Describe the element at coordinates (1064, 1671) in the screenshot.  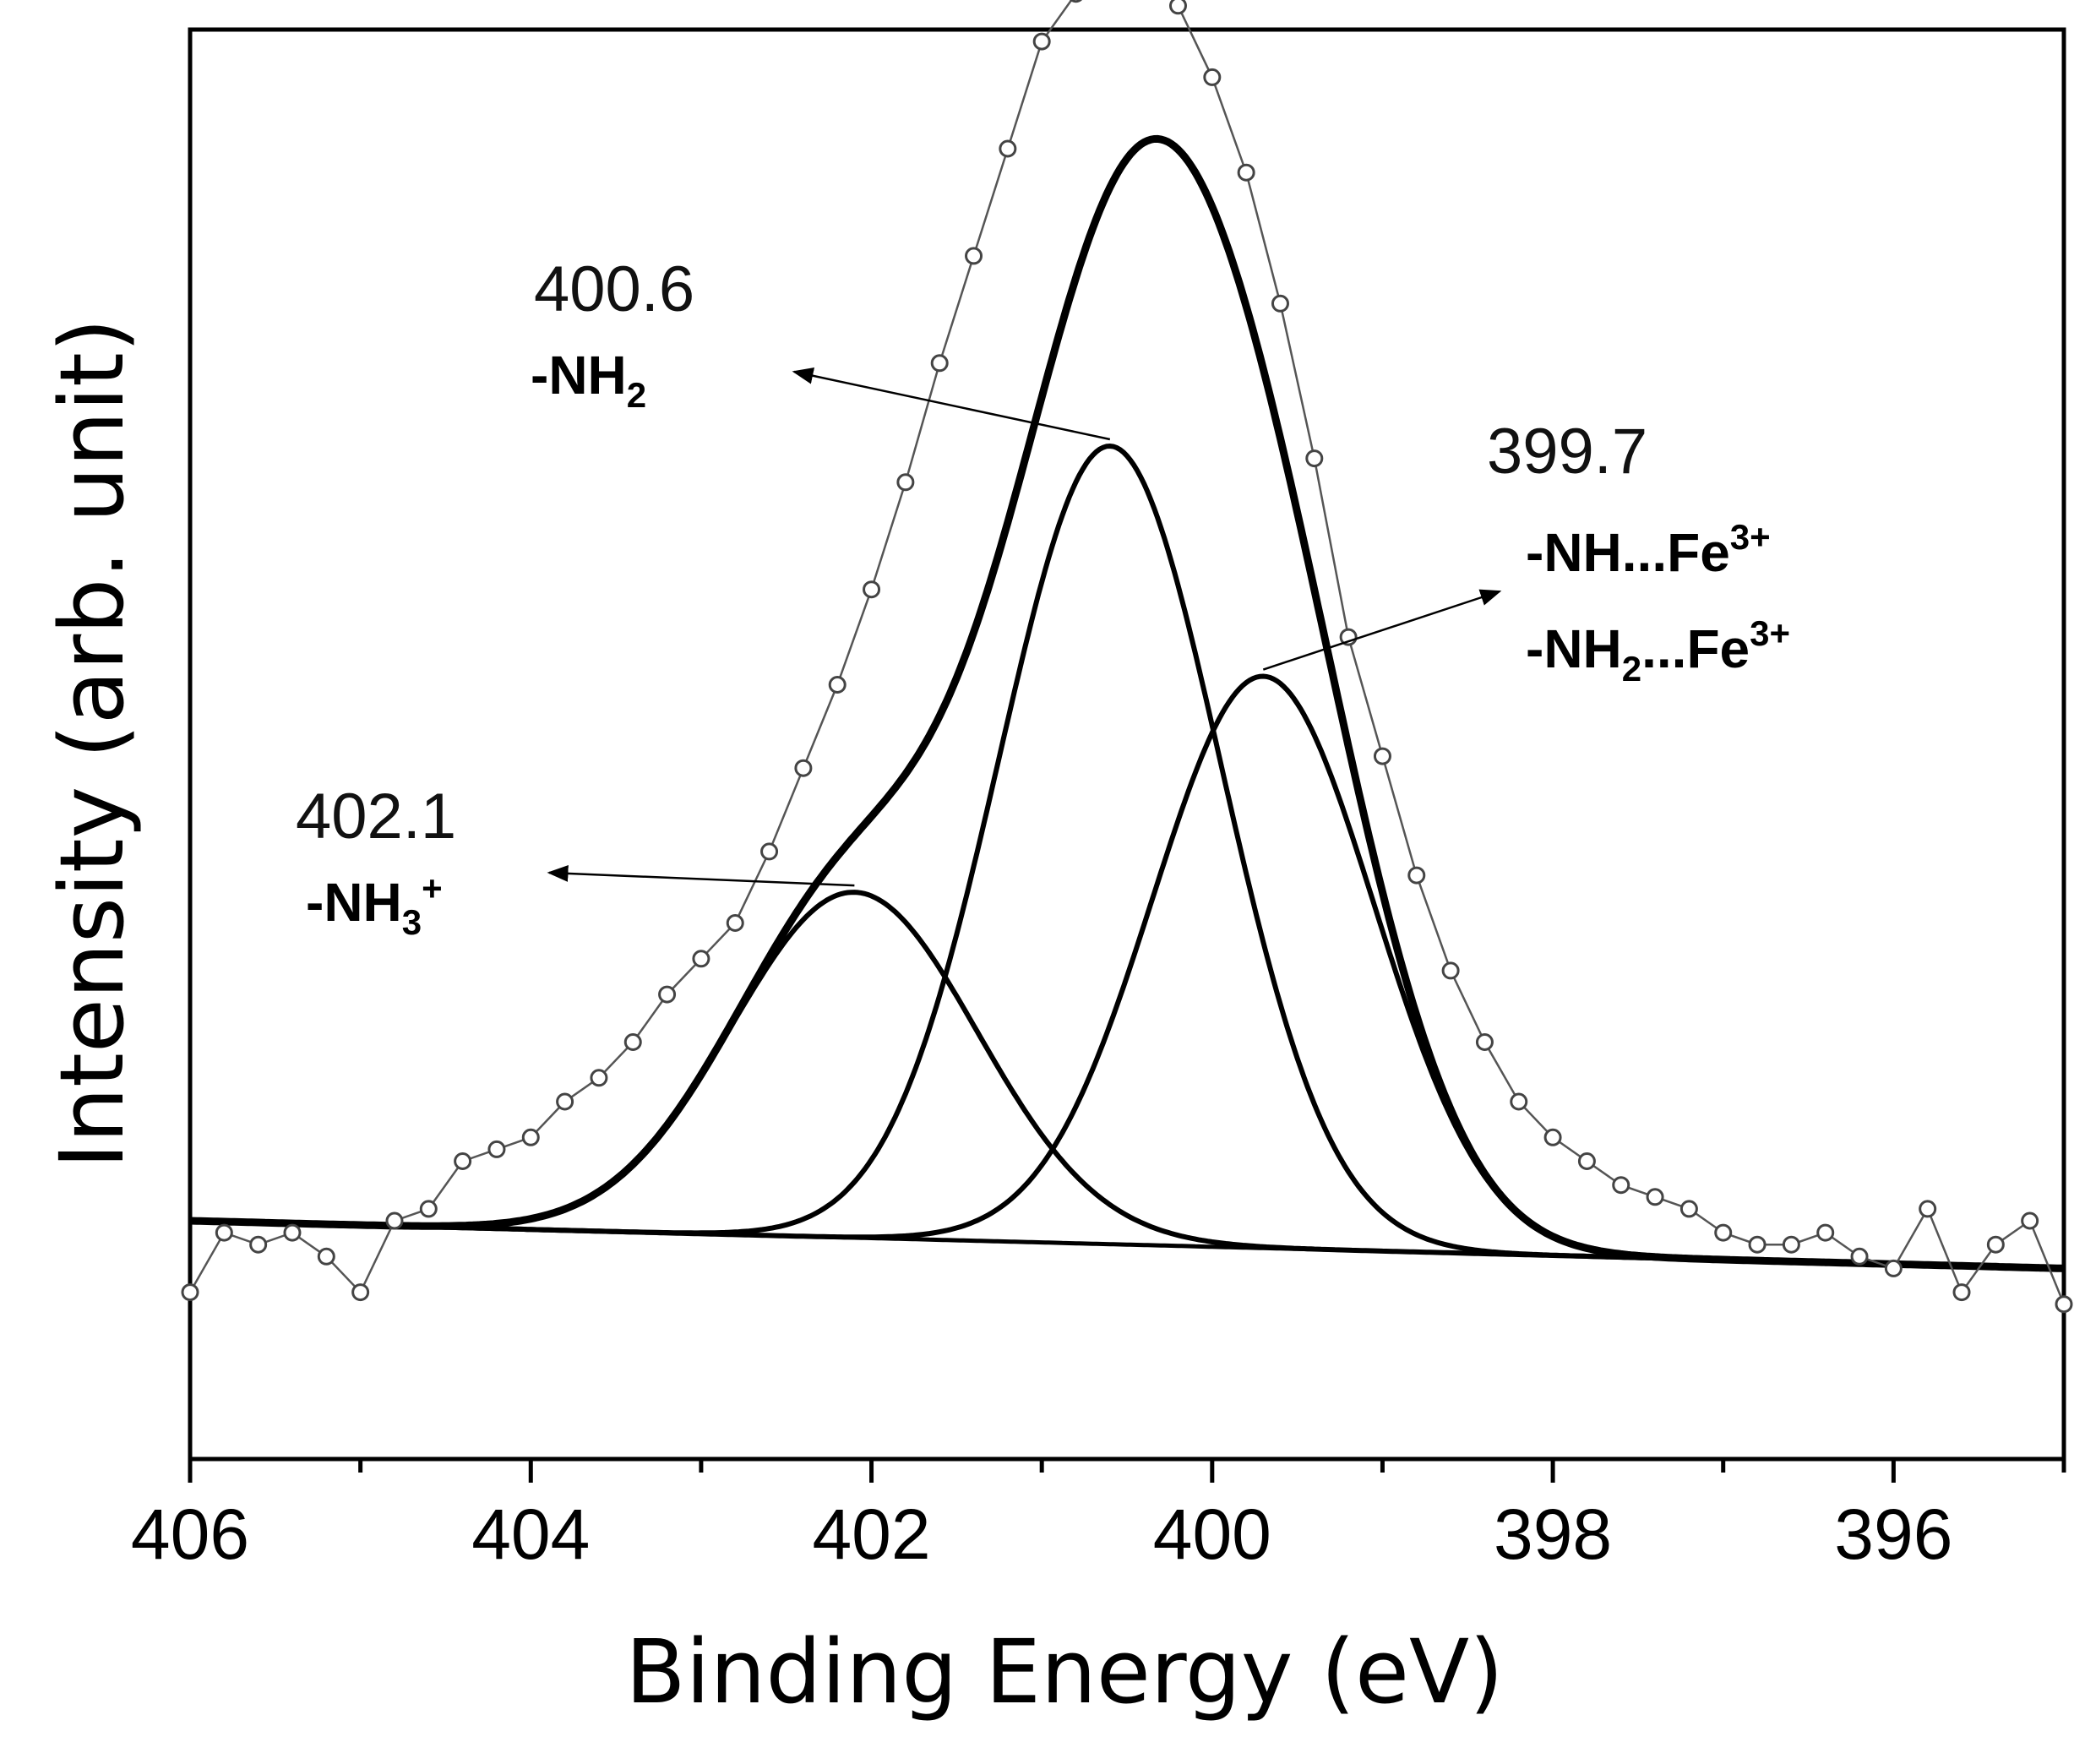
I see `x-axis-title: Binding Energy (eV)` at that location.